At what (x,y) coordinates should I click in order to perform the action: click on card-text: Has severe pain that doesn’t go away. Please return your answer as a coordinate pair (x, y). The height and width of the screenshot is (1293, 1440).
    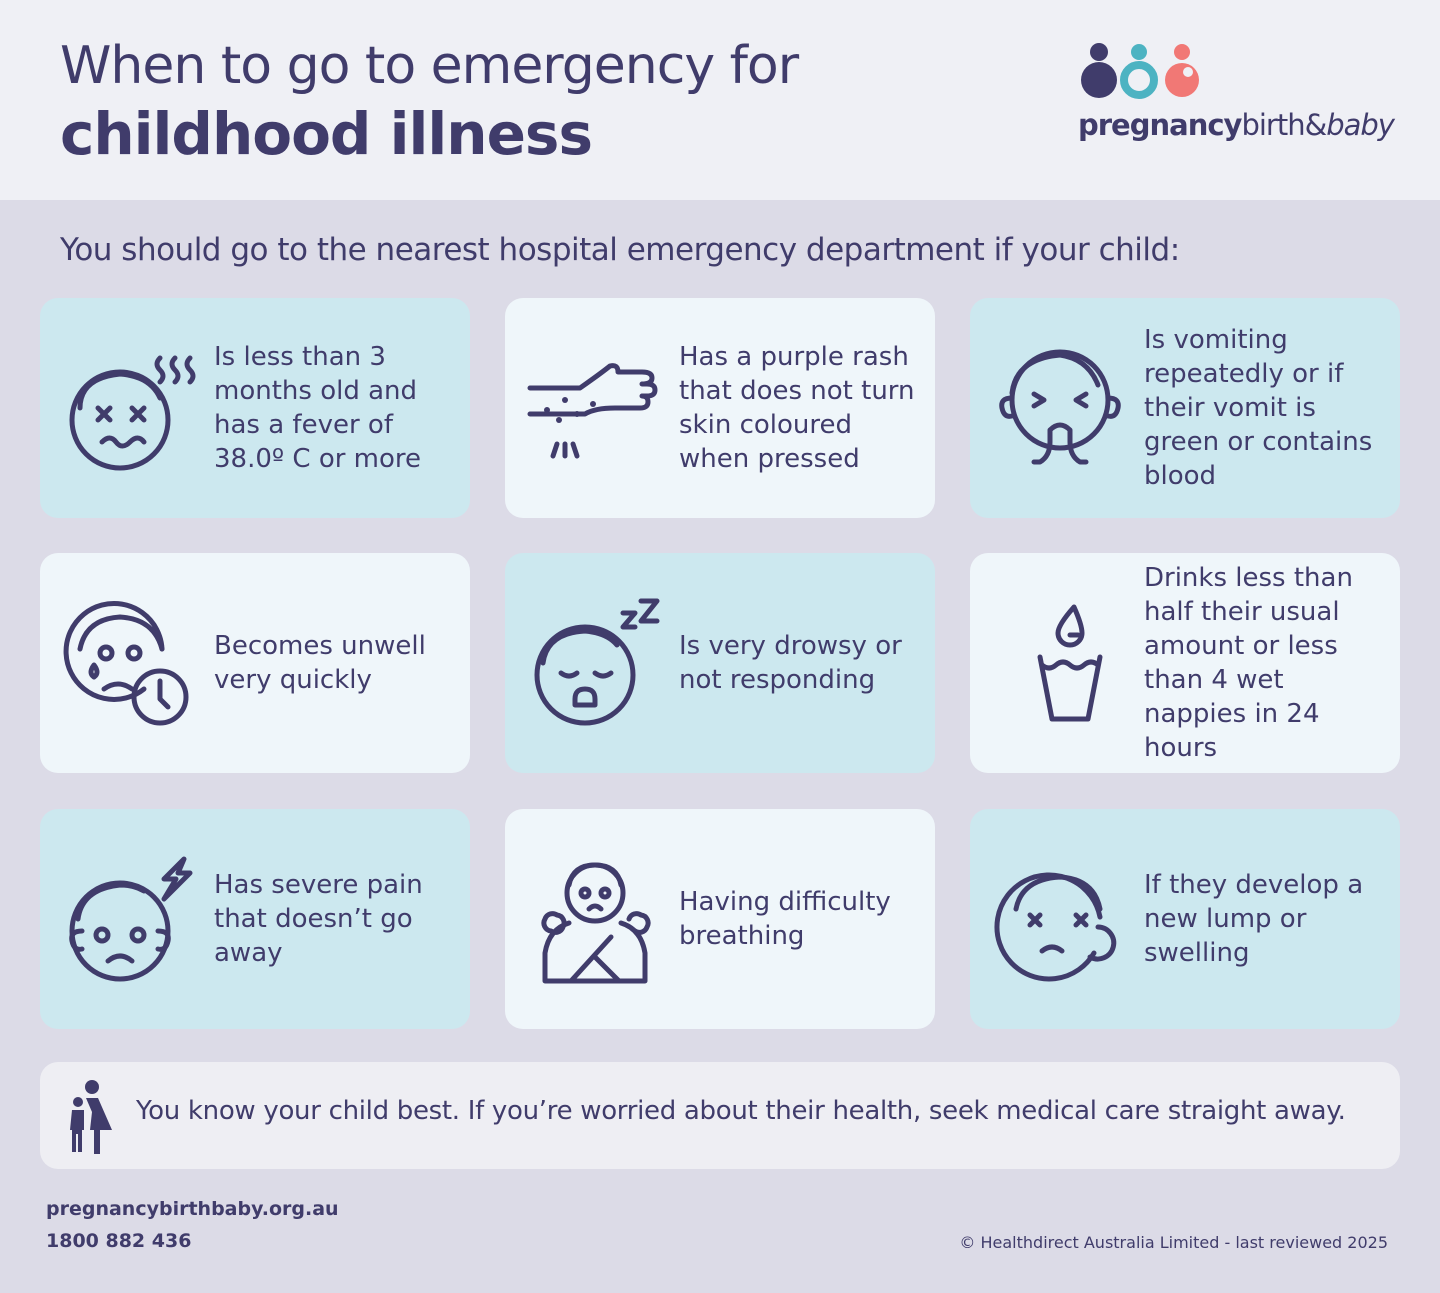
    Looking at the image, I should click on (318, 919).